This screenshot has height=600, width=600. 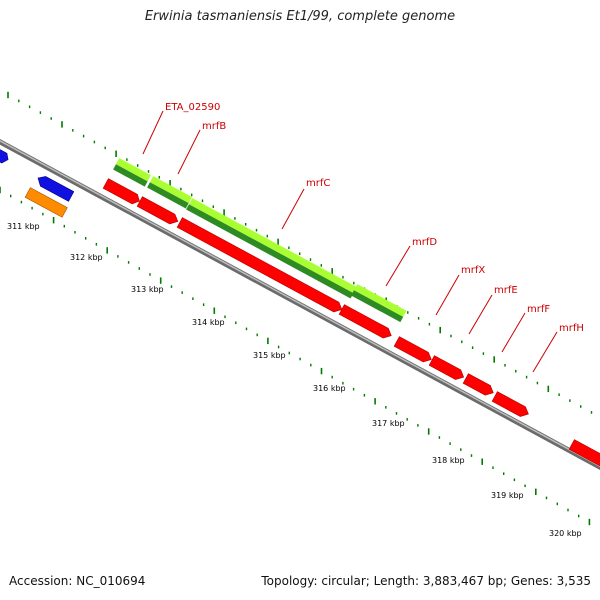 What do you see at coordinates (545, 352) in the screenshot?
I see `leader-mrfH` at bounding box center [545, 352].